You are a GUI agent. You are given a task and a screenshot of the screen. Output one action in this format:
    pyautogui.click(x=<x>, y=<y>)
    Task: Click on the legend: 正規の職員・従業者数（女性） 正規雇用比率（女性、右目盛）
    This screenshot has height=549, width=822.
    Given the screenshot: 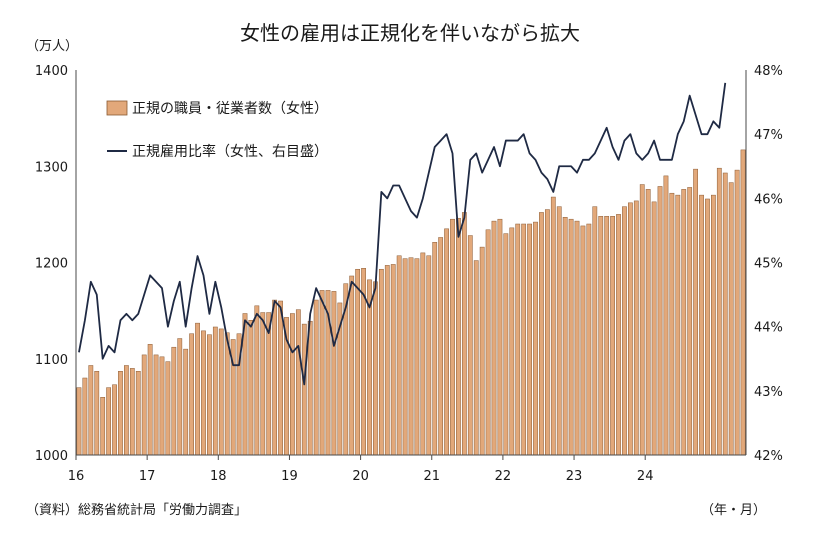 What is the action you would take?
    pyautogui.click(x=217, y=130)
    